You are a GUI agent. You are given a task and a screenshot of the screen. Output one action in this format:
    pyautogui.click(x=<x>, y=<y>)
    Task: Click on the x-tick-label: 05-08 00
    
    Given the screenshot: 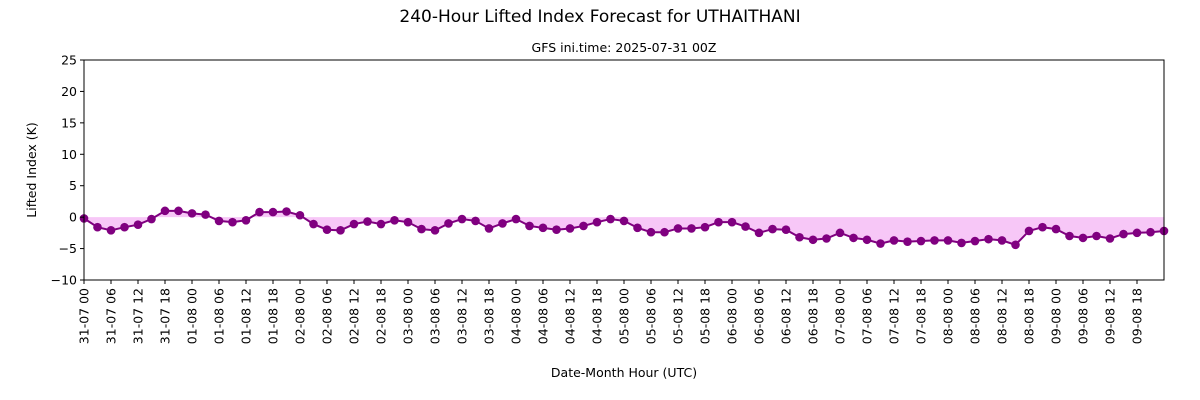 What is the action you would take?
    pyautogui.click(x=624, y=316)
    